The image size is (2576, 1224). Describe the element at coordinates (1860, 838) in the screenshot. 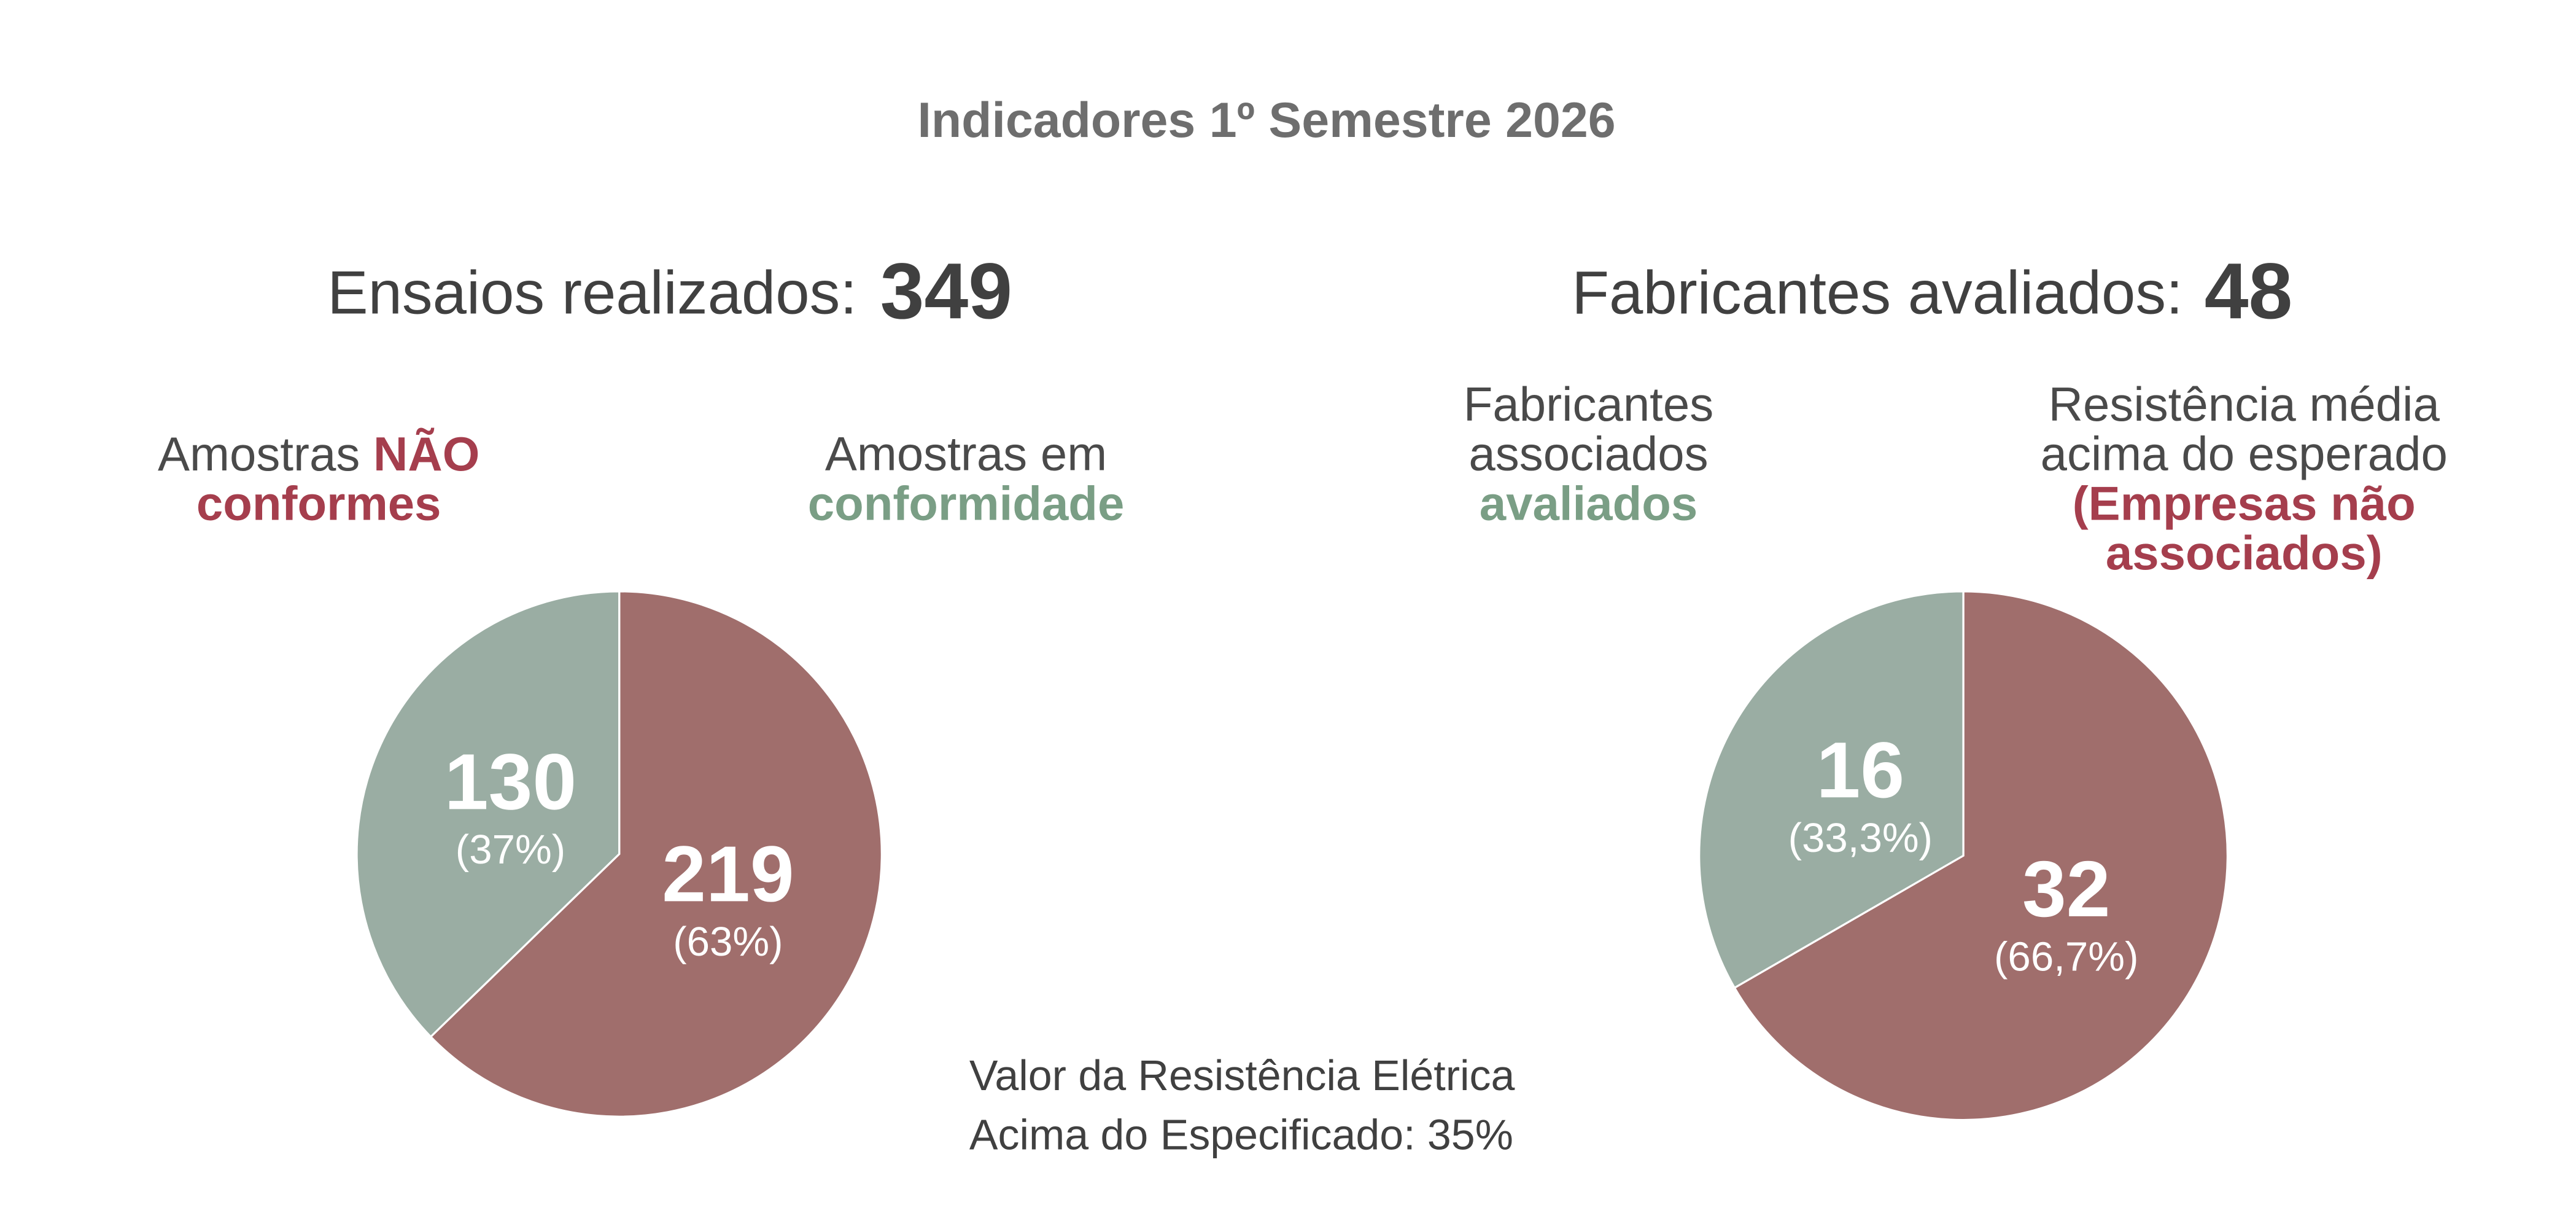

I see `slice-percent: (33,3%)` at that location.